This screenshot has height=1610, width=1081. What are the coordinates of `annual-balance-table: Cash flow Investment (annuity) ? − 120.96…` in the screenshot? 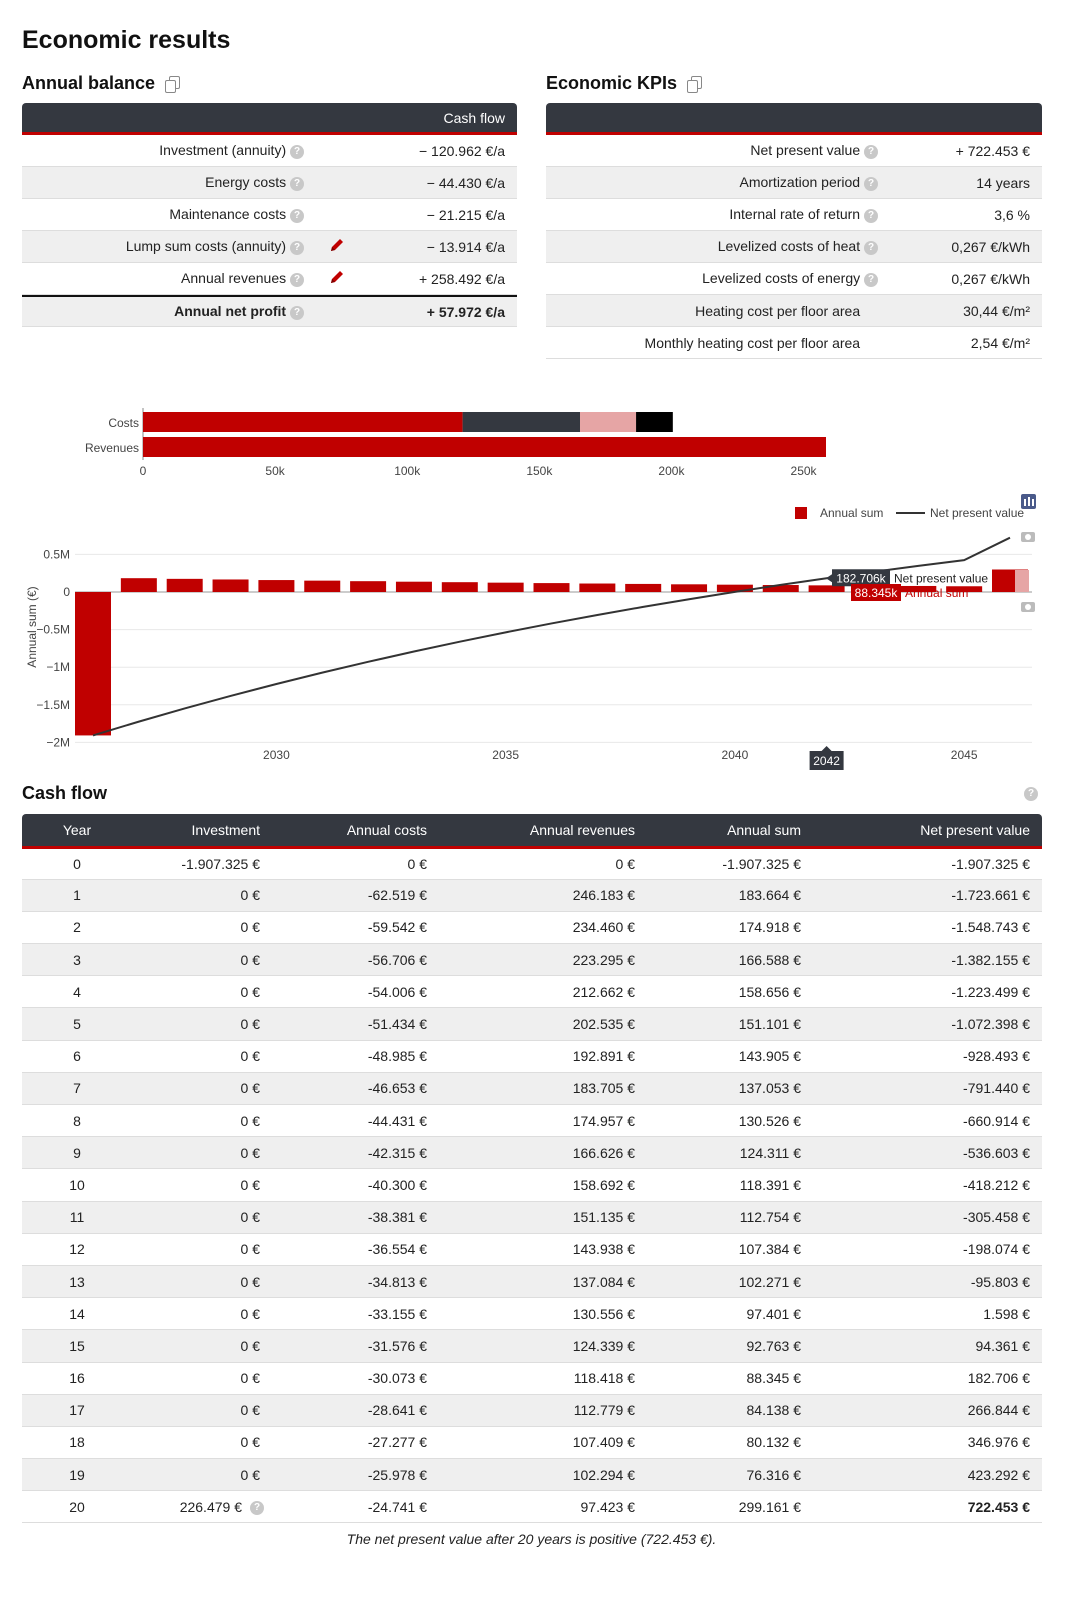 It's located at (269, 215).